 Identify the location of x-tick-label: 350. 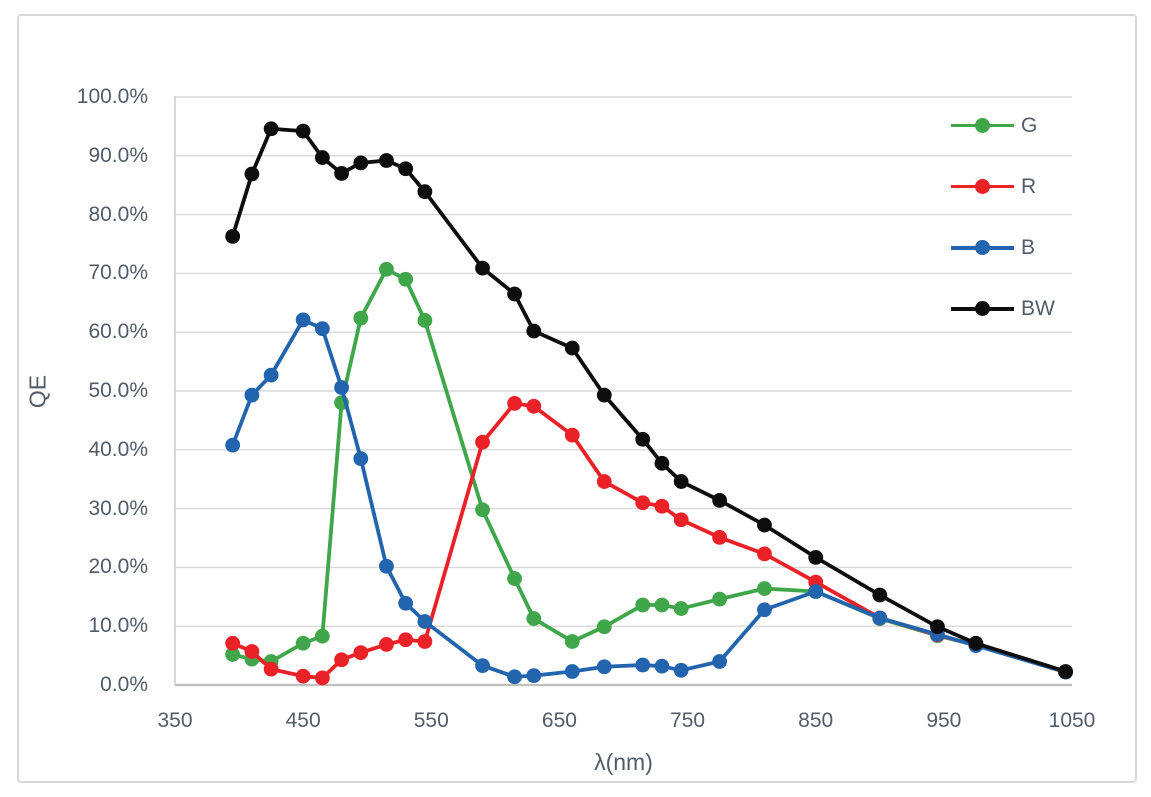
(175, 720).